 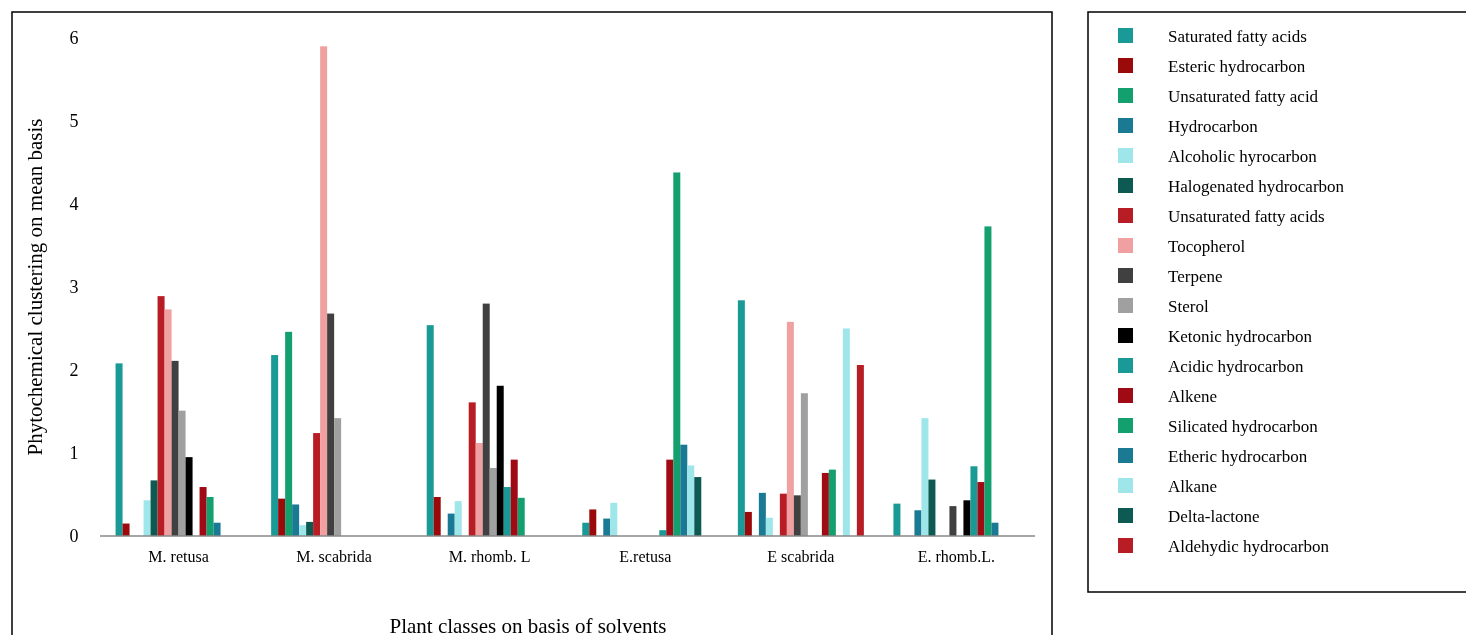 What do you see at coordinates (74, 38) in the screenshot?
I see `y-tick-label: 6` at bounding box center [74, 38].